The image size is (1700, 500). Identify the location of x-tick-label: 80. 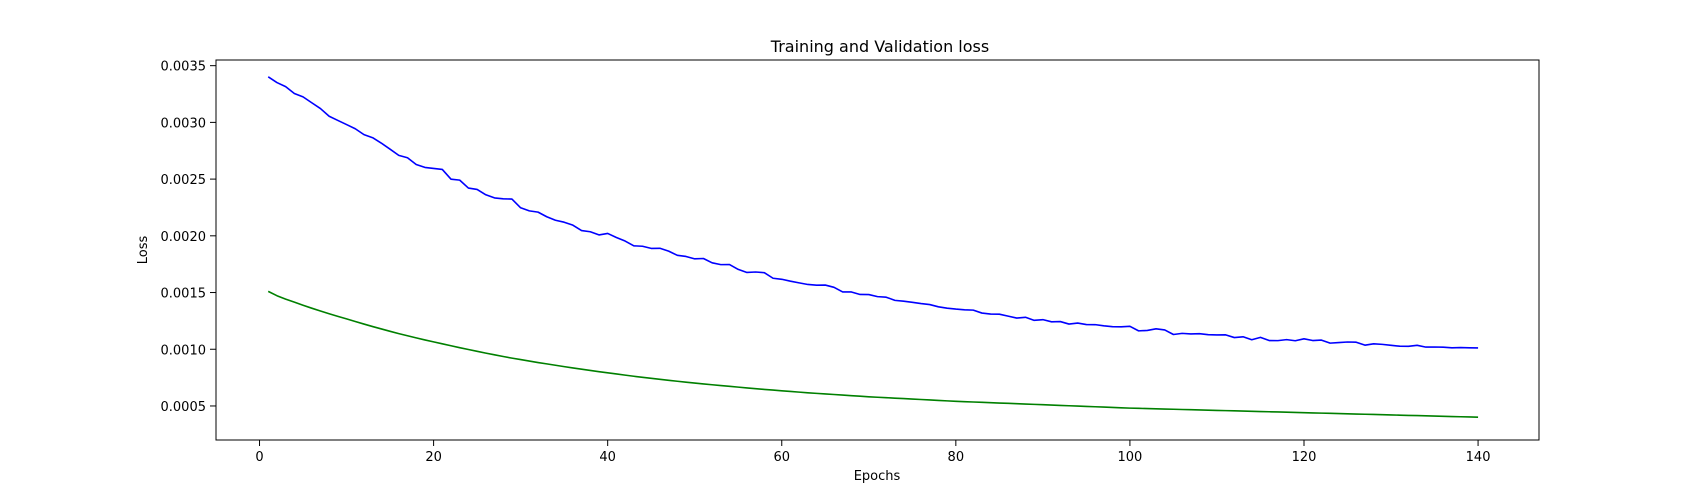
(956, 457).